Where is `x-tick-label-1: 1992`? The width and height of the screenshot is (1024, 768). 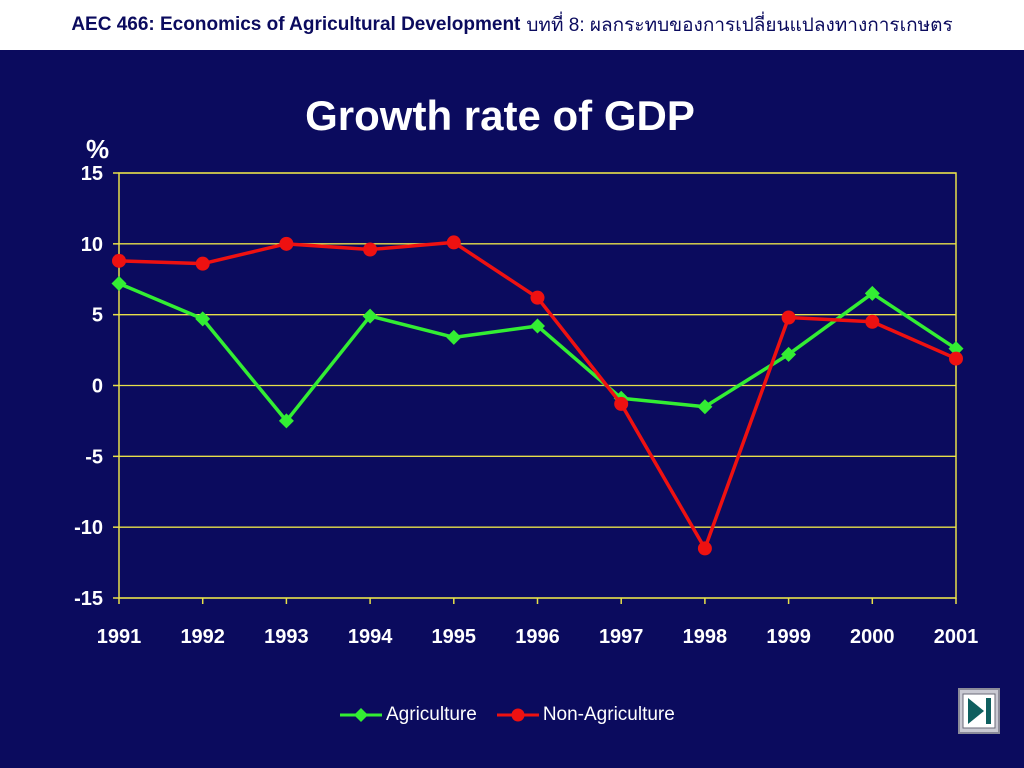
x-tick-label-1: 1992 is located at coordinates (202, 637).